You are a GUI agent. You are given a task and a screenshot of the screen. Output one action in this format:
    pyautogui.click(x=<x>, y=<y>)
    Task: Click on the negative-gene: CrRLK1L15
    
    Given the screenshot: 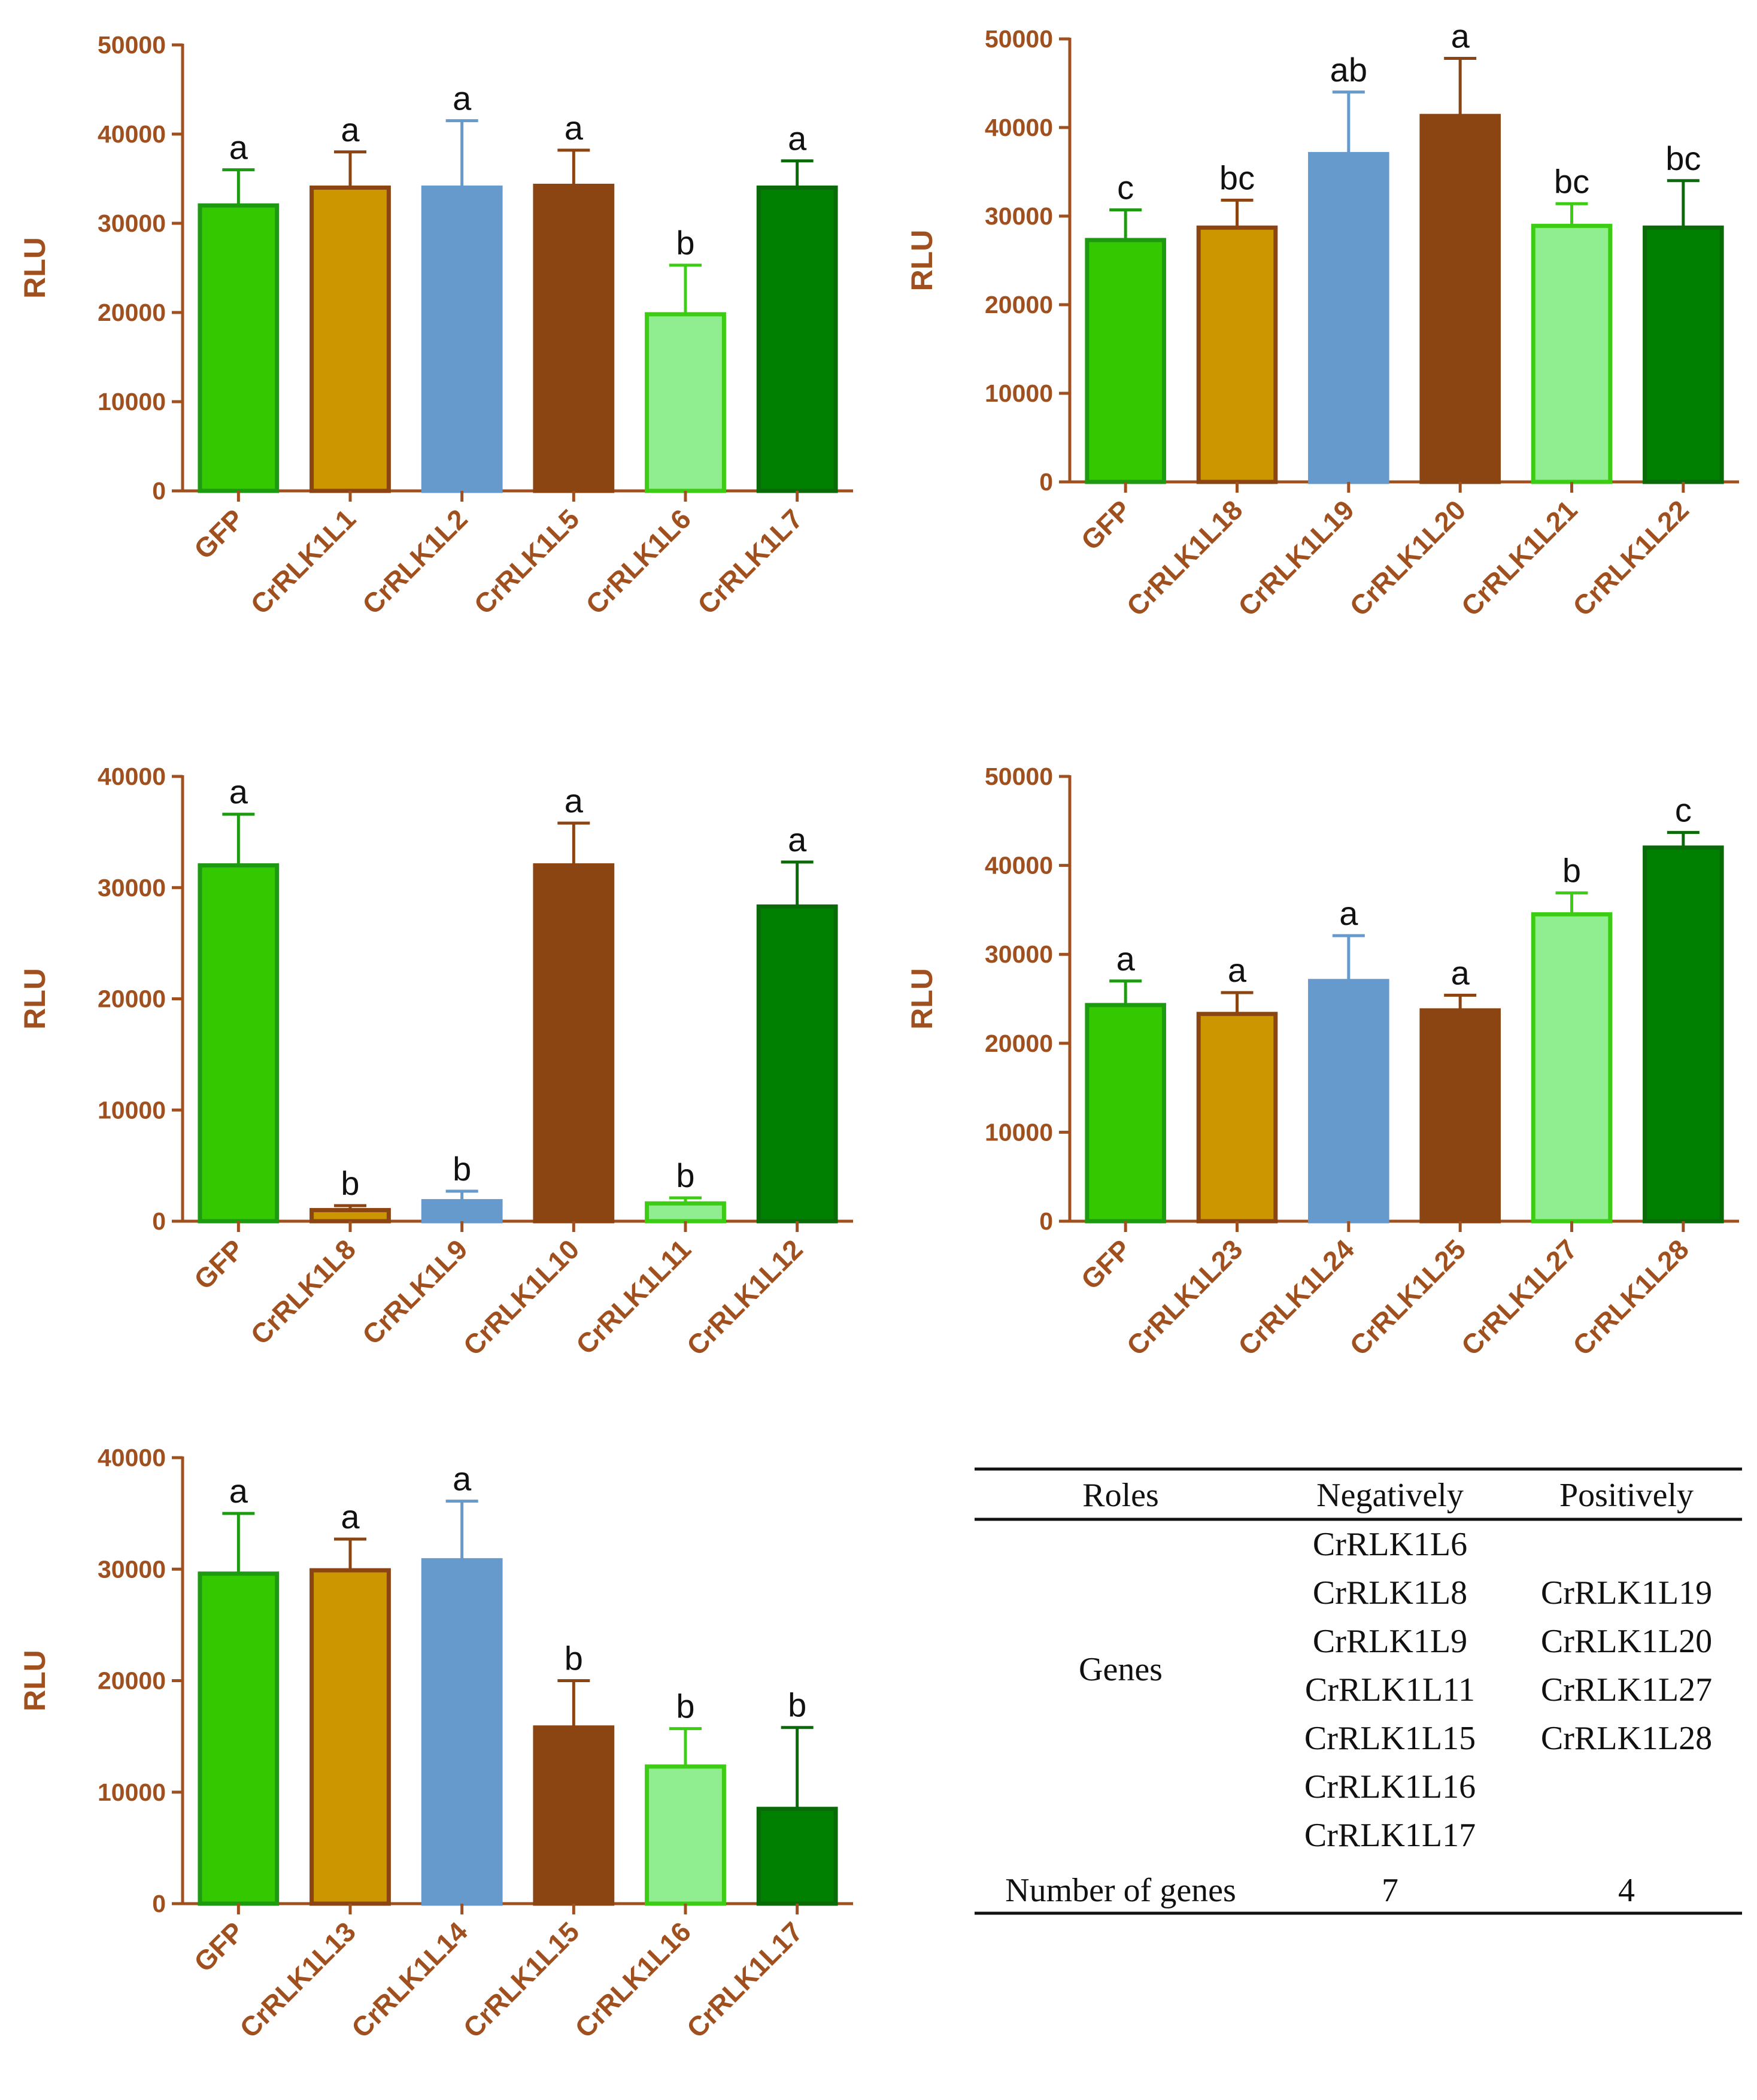 What is the action you would take?
    pyautogui.click(x=1390, y=1738)
    